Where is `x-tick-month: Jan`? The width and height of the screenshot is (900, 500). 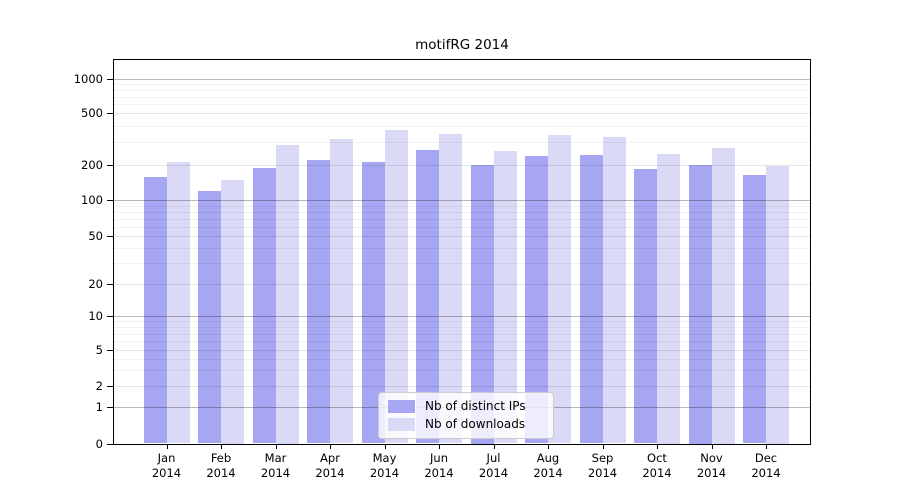
x-tick-month: Jan is located at coordinates (166, 458).